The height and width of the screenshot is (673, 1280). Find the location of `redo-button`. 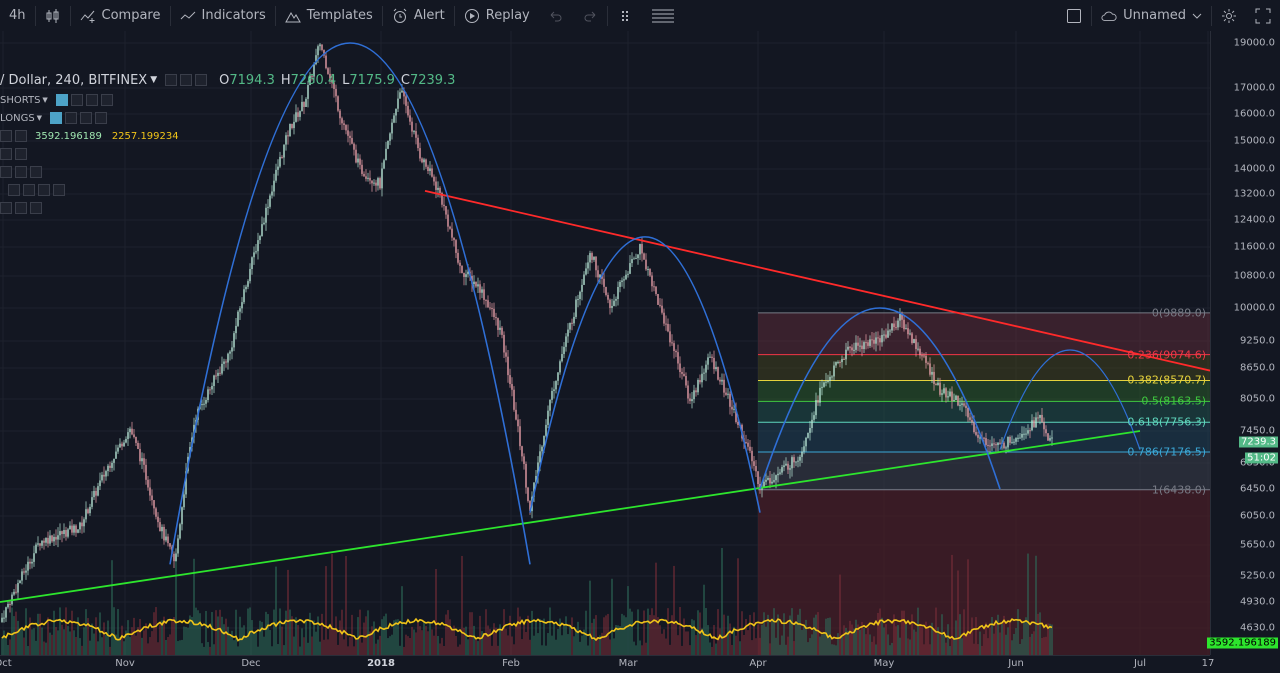

redo-button is located at coordinates (590, 15).